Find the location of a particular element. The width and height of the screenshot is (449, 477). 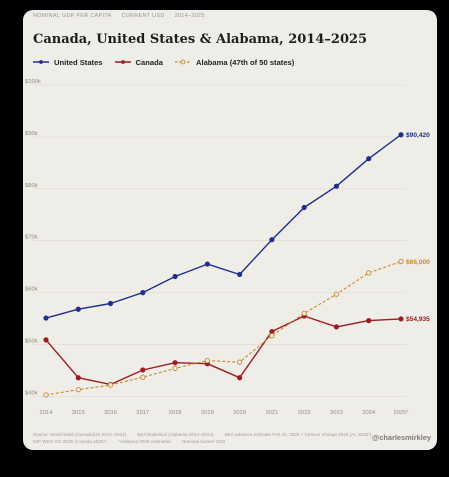

x-tick-label: 2020 is located at coordinates (239, 413).